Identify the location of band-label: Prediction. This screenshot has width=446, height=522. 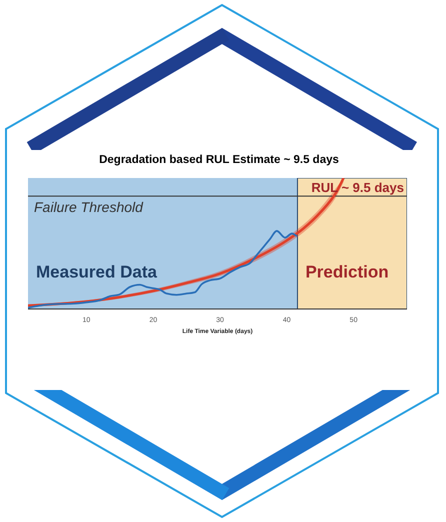
(347, 272).